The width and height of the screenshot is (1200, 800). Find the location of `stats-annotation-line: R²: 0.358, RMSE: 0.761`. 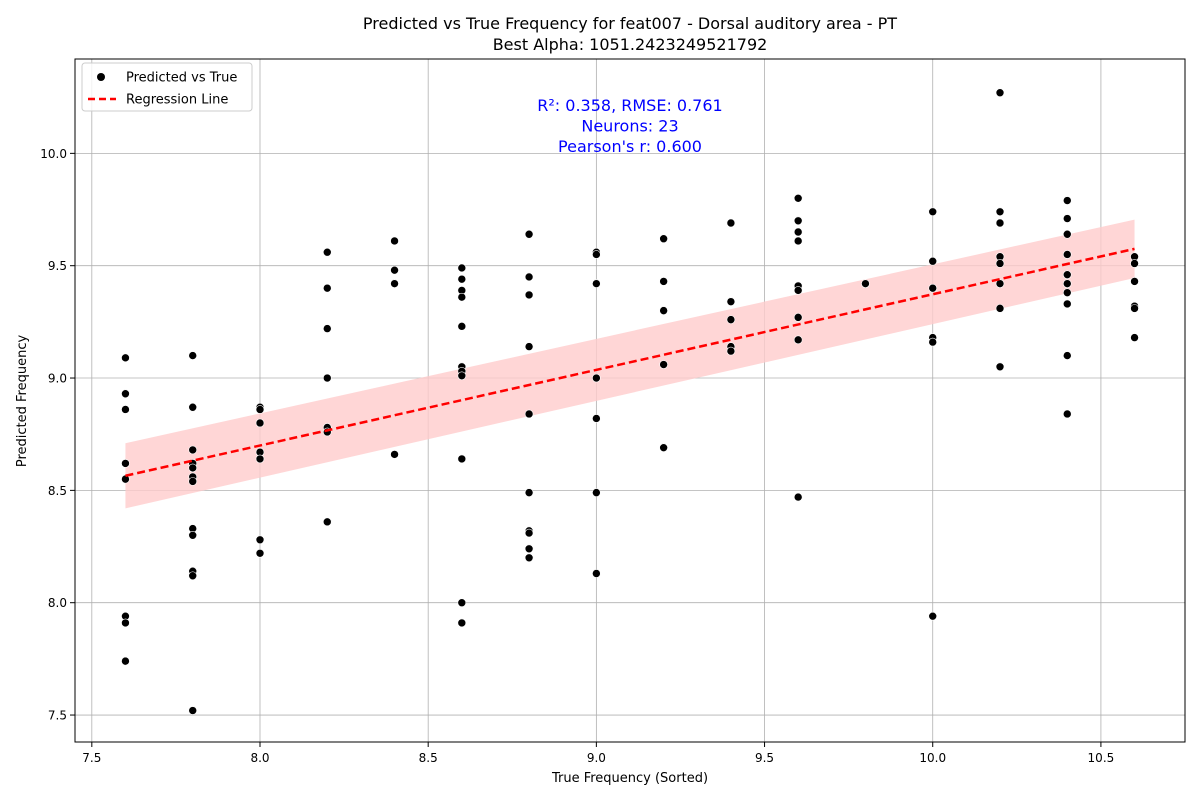

stats-annotation-line: R²: 0.358, RMSE: 0.761 is located at coordinates (629, 105).